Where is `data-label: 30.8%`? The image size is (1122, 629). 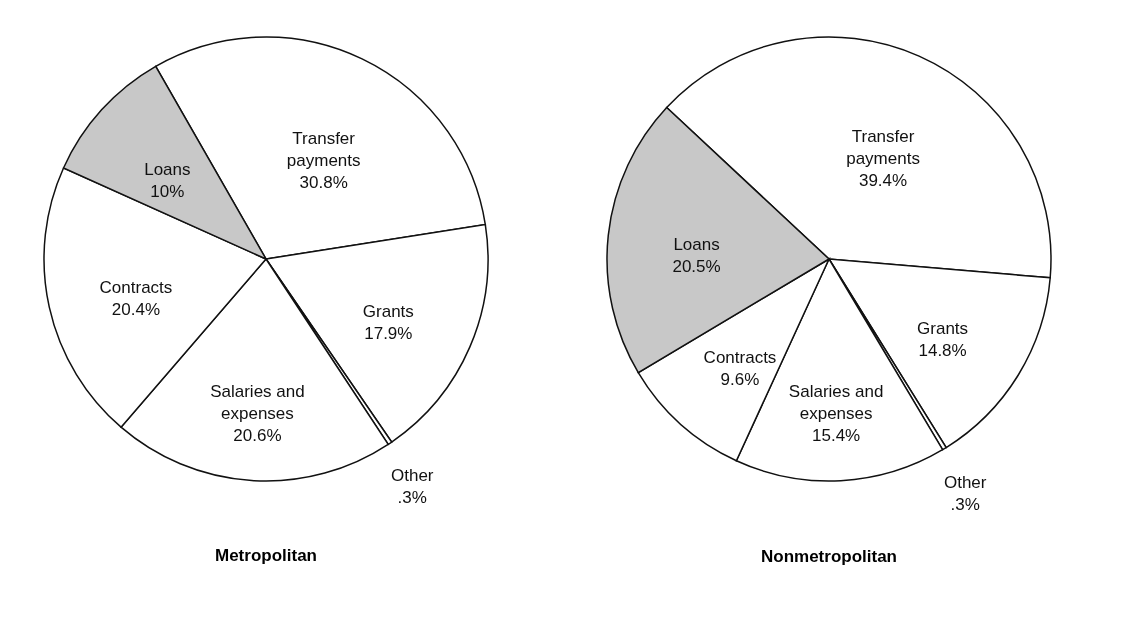 data-label: 30.8% is located at coordinates (323, 182).